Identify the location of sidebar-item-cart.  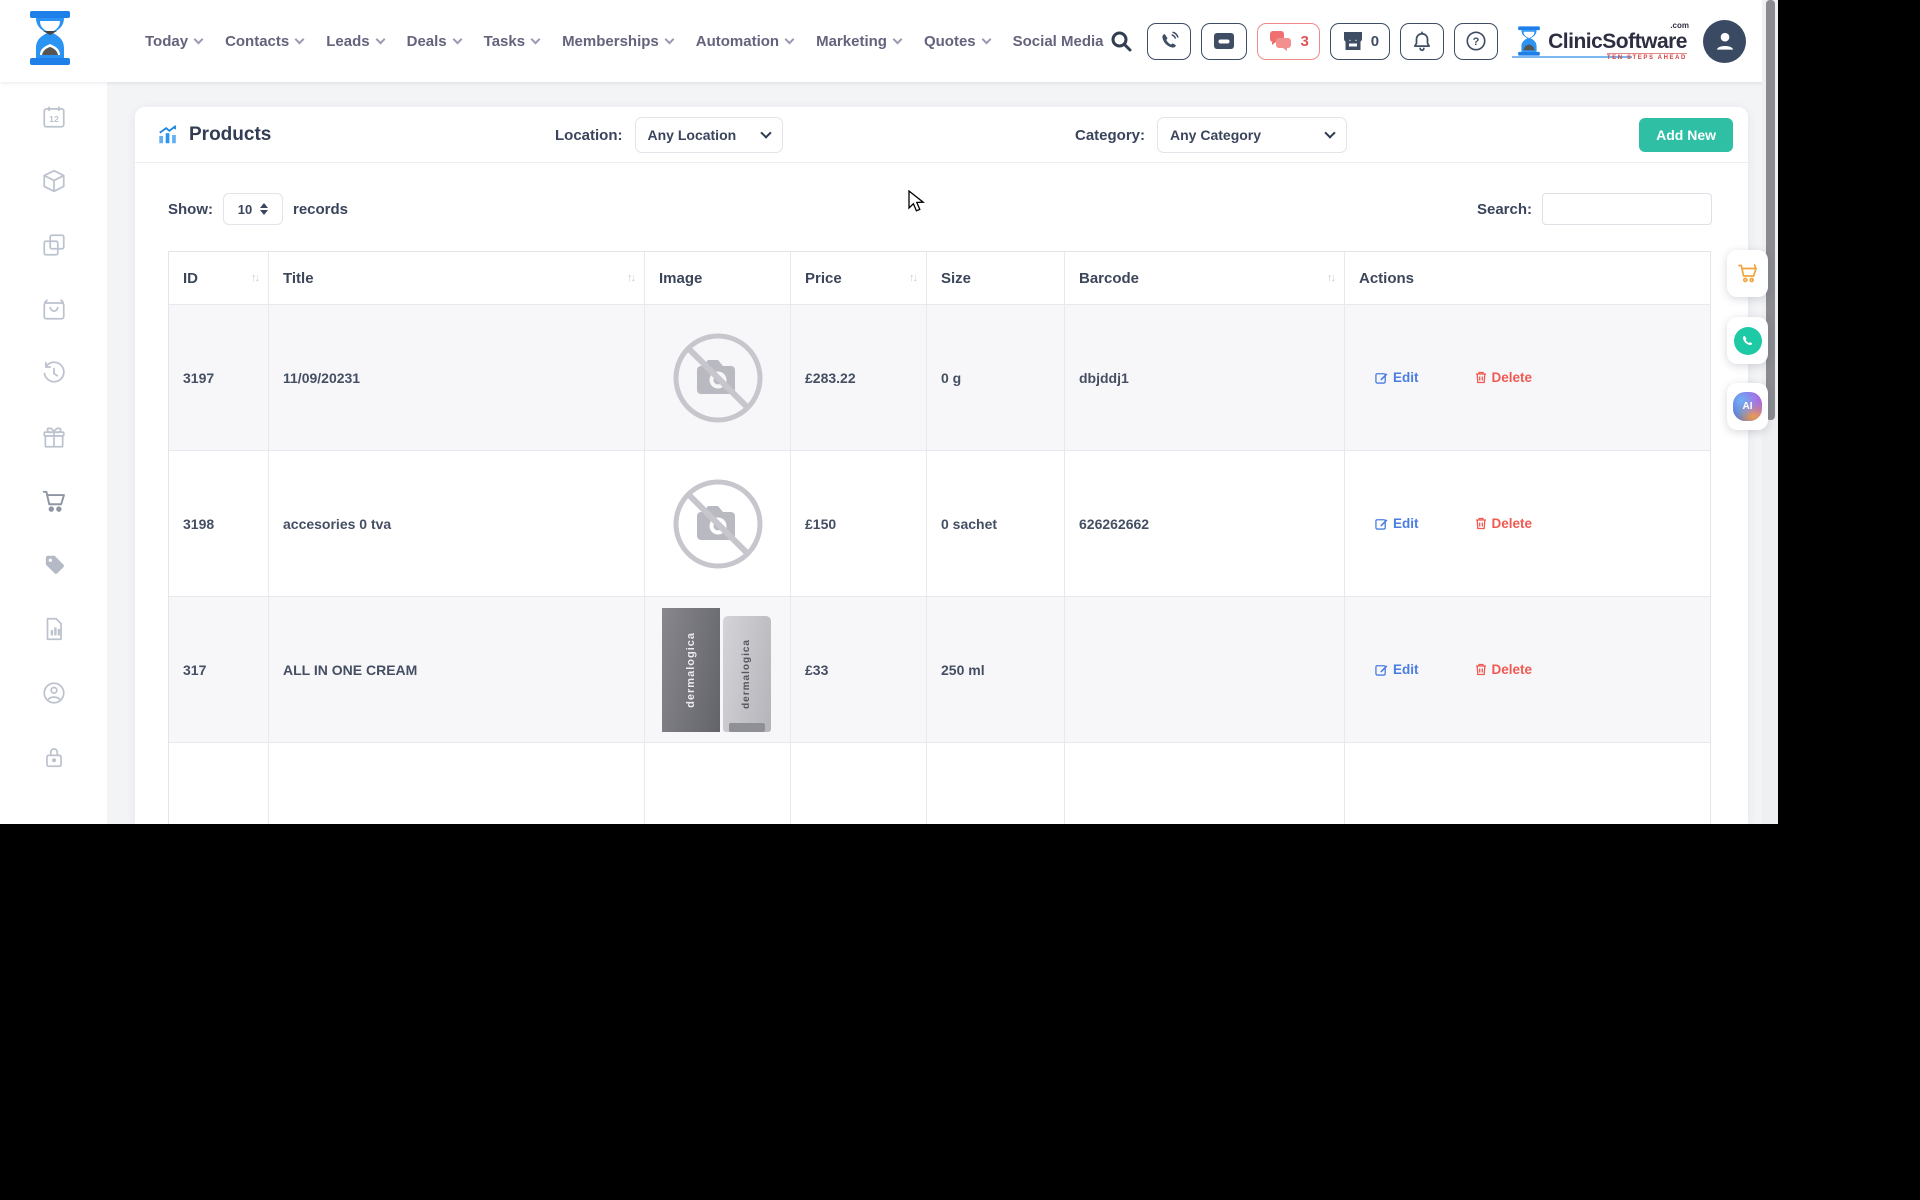
(54, 501).